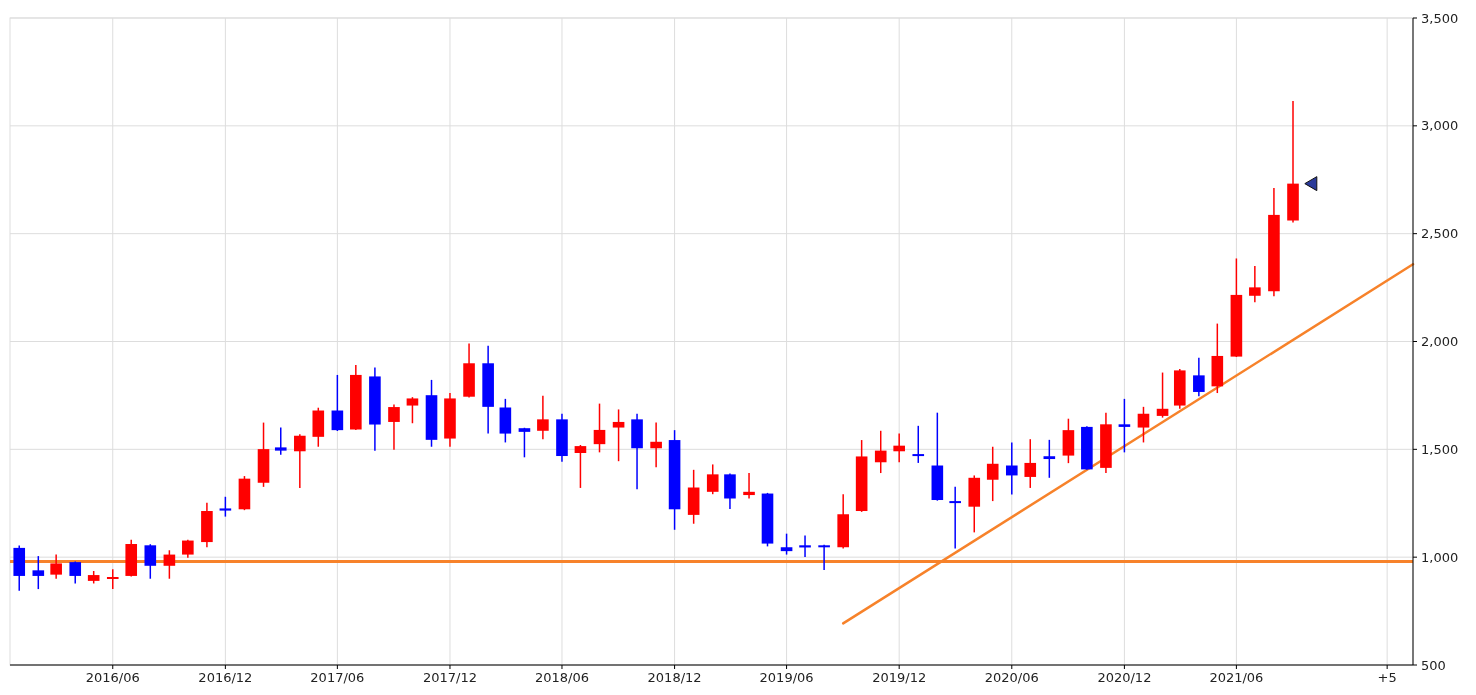 This screenshot has width=1476, height=695. I want to click on x-tick-label: +5, so click(1387, 677).